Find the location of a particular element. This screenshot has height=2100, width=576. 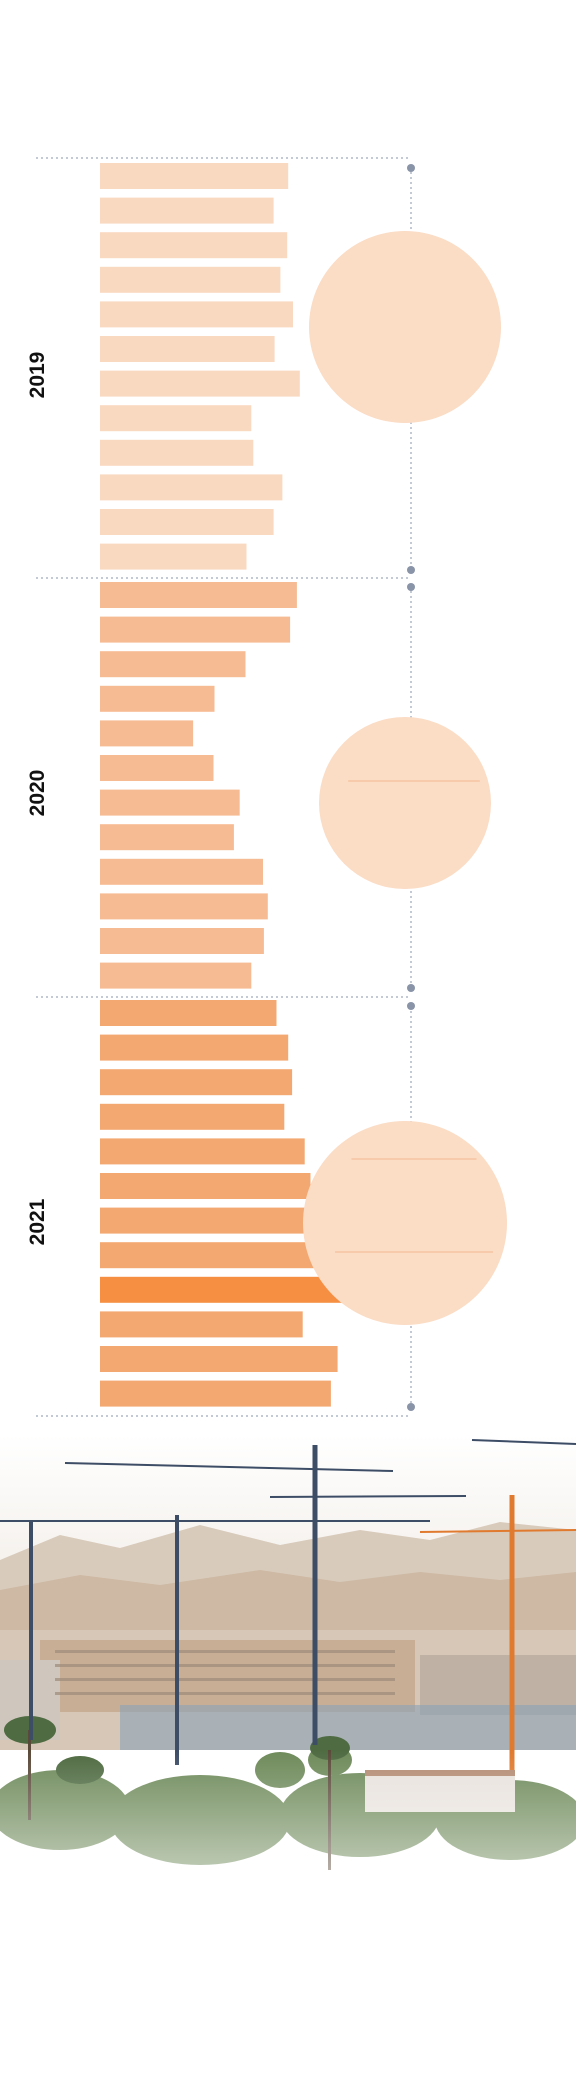

year-label-2019: 2019 is located at coordinates (37, 375).